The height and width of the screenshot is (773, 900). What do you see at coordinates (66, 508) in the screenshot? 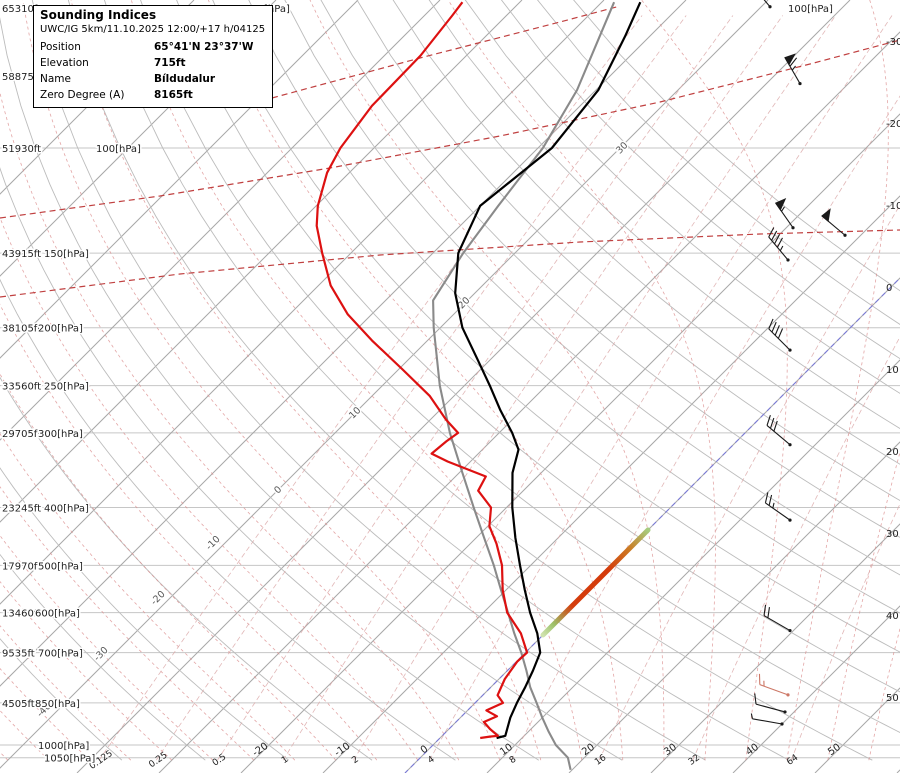
I see `svg-text: 400[hPa]` at bounding box center [66, 508].